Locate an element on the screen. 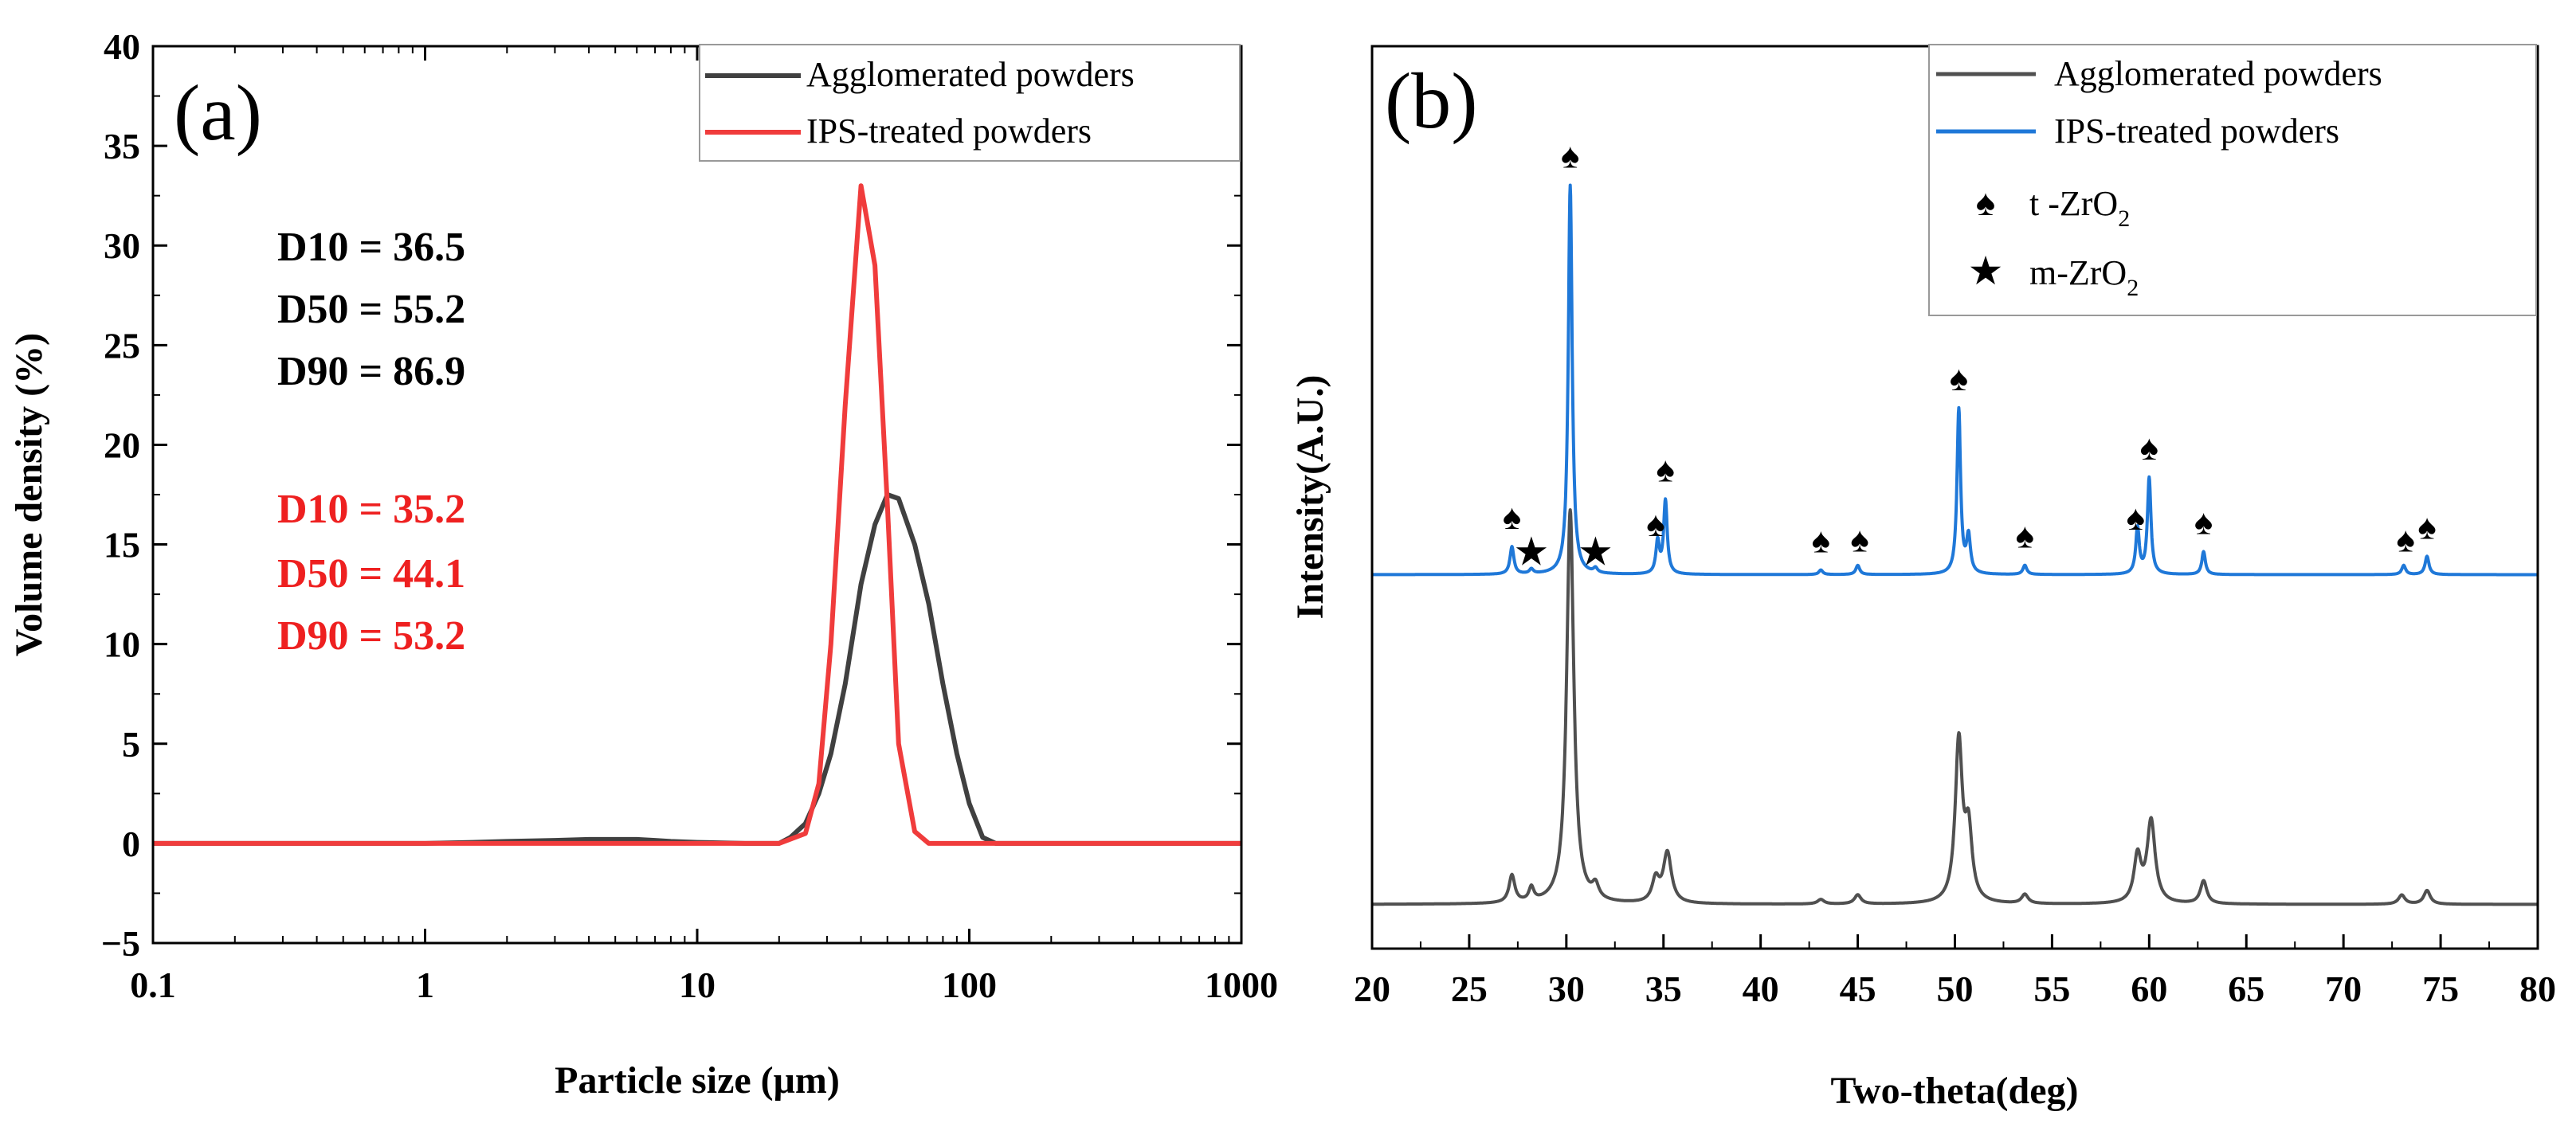 Image resolution: width=2576 pixels, height=1135 pixels. a-ytick-label: −5 is located at coordinates (120, 943).